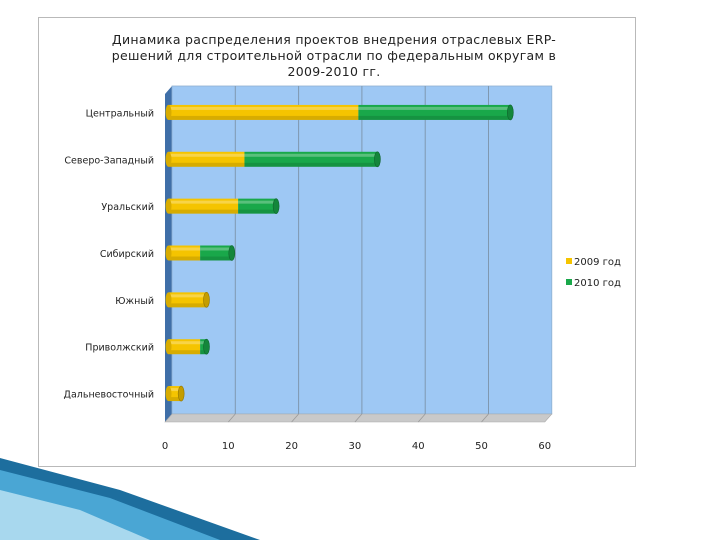 The width and height of the screenshot is (720, 540). What do you see at coordinates (481, 446) in the screenshot?
I see `x-tick-label: 50` at bounding box center [481, 446].